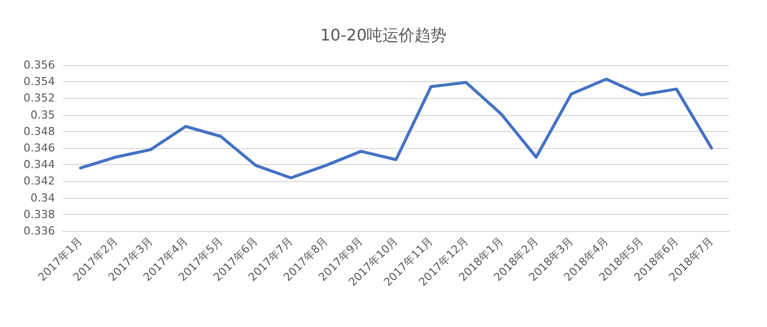 The image size is (767, 327). What do you see at coordinates (42, 115) in the screenshot?
I see `y-tick-label: 0.35` at bounding box center [42, 115].